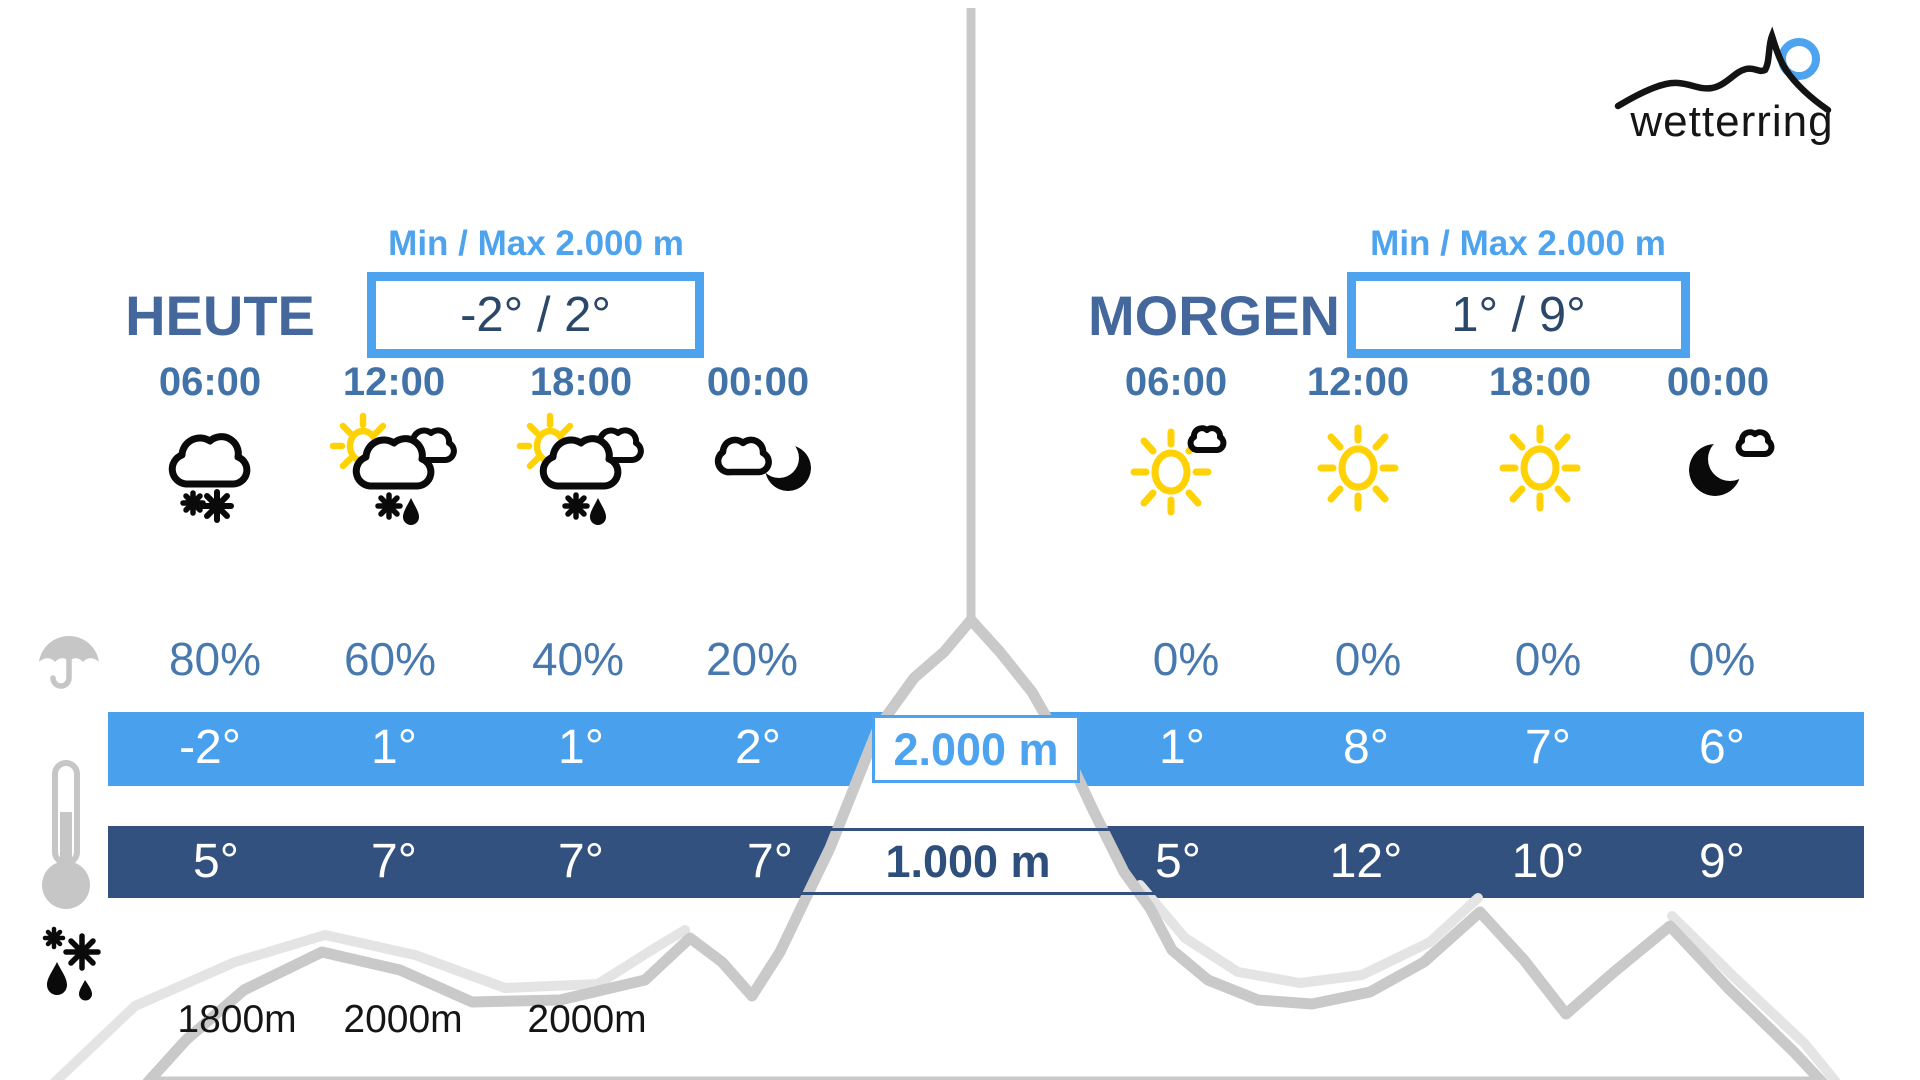 The image size is (1920, 1080). Describe the element at coordinates (587, 1019) in the screenshot. I see `snowline-1800: 2000m` at that location.